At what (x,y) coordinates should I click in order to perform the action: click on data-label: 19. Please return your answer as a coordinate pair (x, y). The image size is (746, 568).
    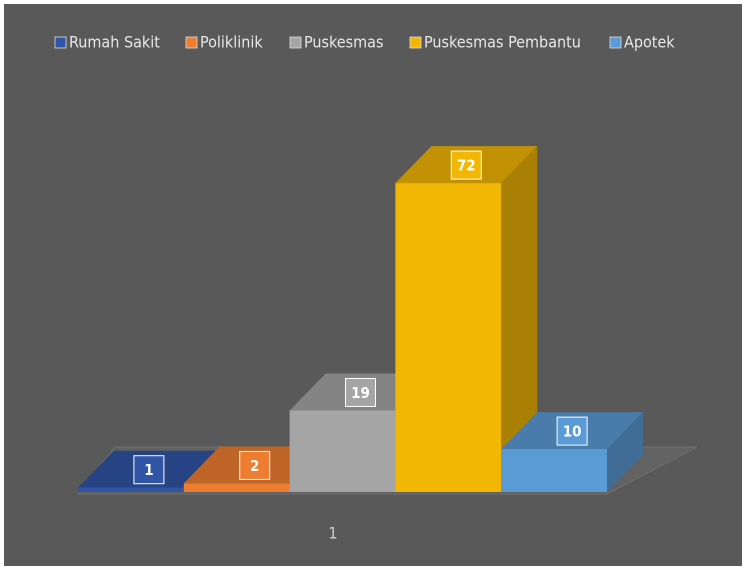
    Looking at the image, I should click on (360, 393).